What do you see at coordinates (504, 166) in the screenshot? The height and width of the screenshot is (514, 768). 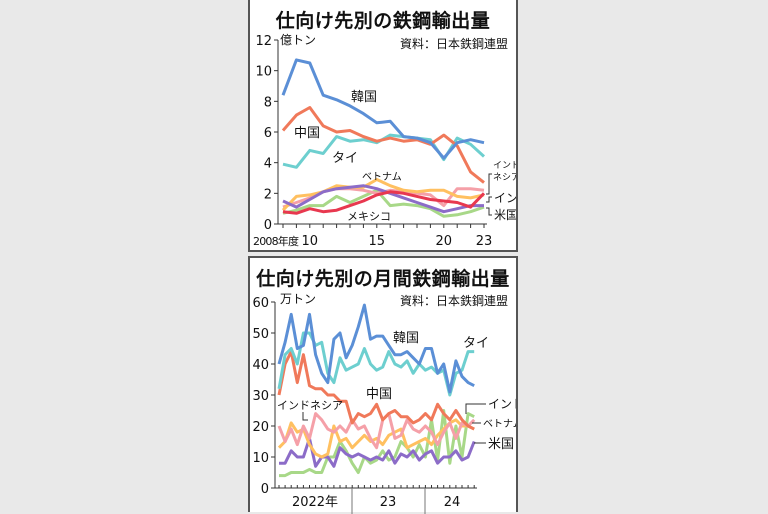 I see `label-indonesia: インド` at bounding box center [504, 166].